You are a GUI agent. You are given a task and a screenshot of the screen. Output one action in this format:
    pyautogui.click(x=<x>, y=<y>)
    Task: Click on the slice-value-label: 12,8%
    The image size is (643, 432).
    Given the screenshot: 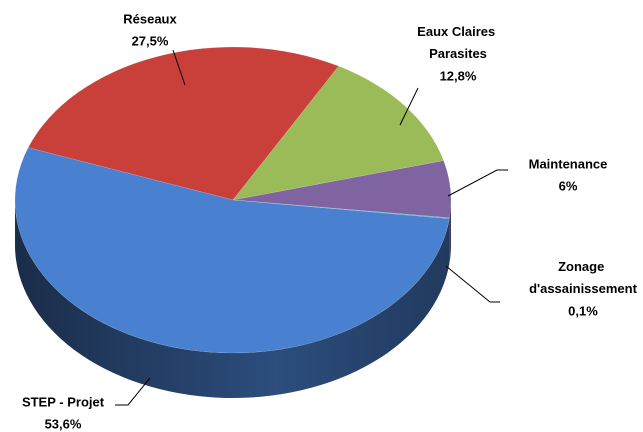 What is the action you would take?
    pyautogui.click(x=458, y=75)
    